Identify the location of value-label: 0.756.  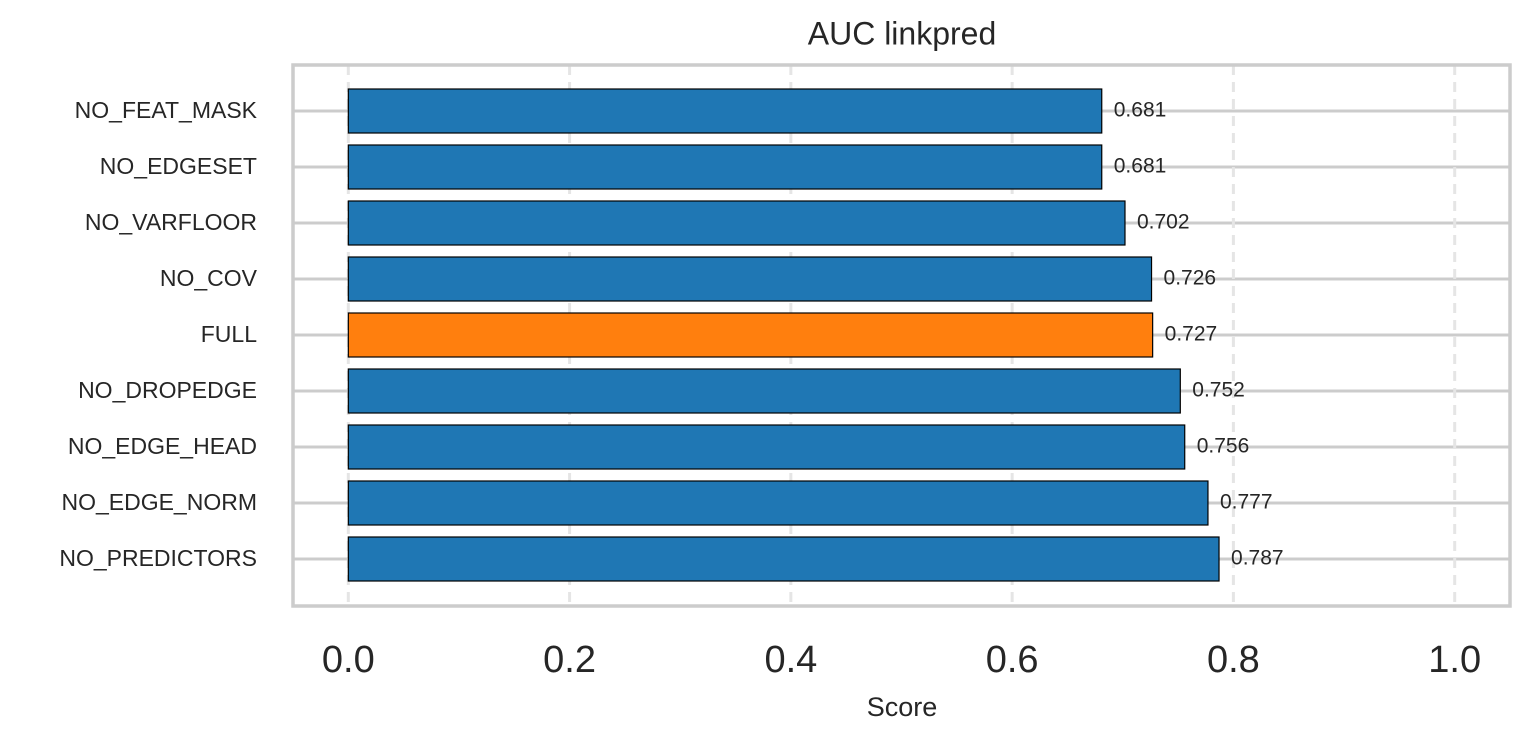
(1223, 446).